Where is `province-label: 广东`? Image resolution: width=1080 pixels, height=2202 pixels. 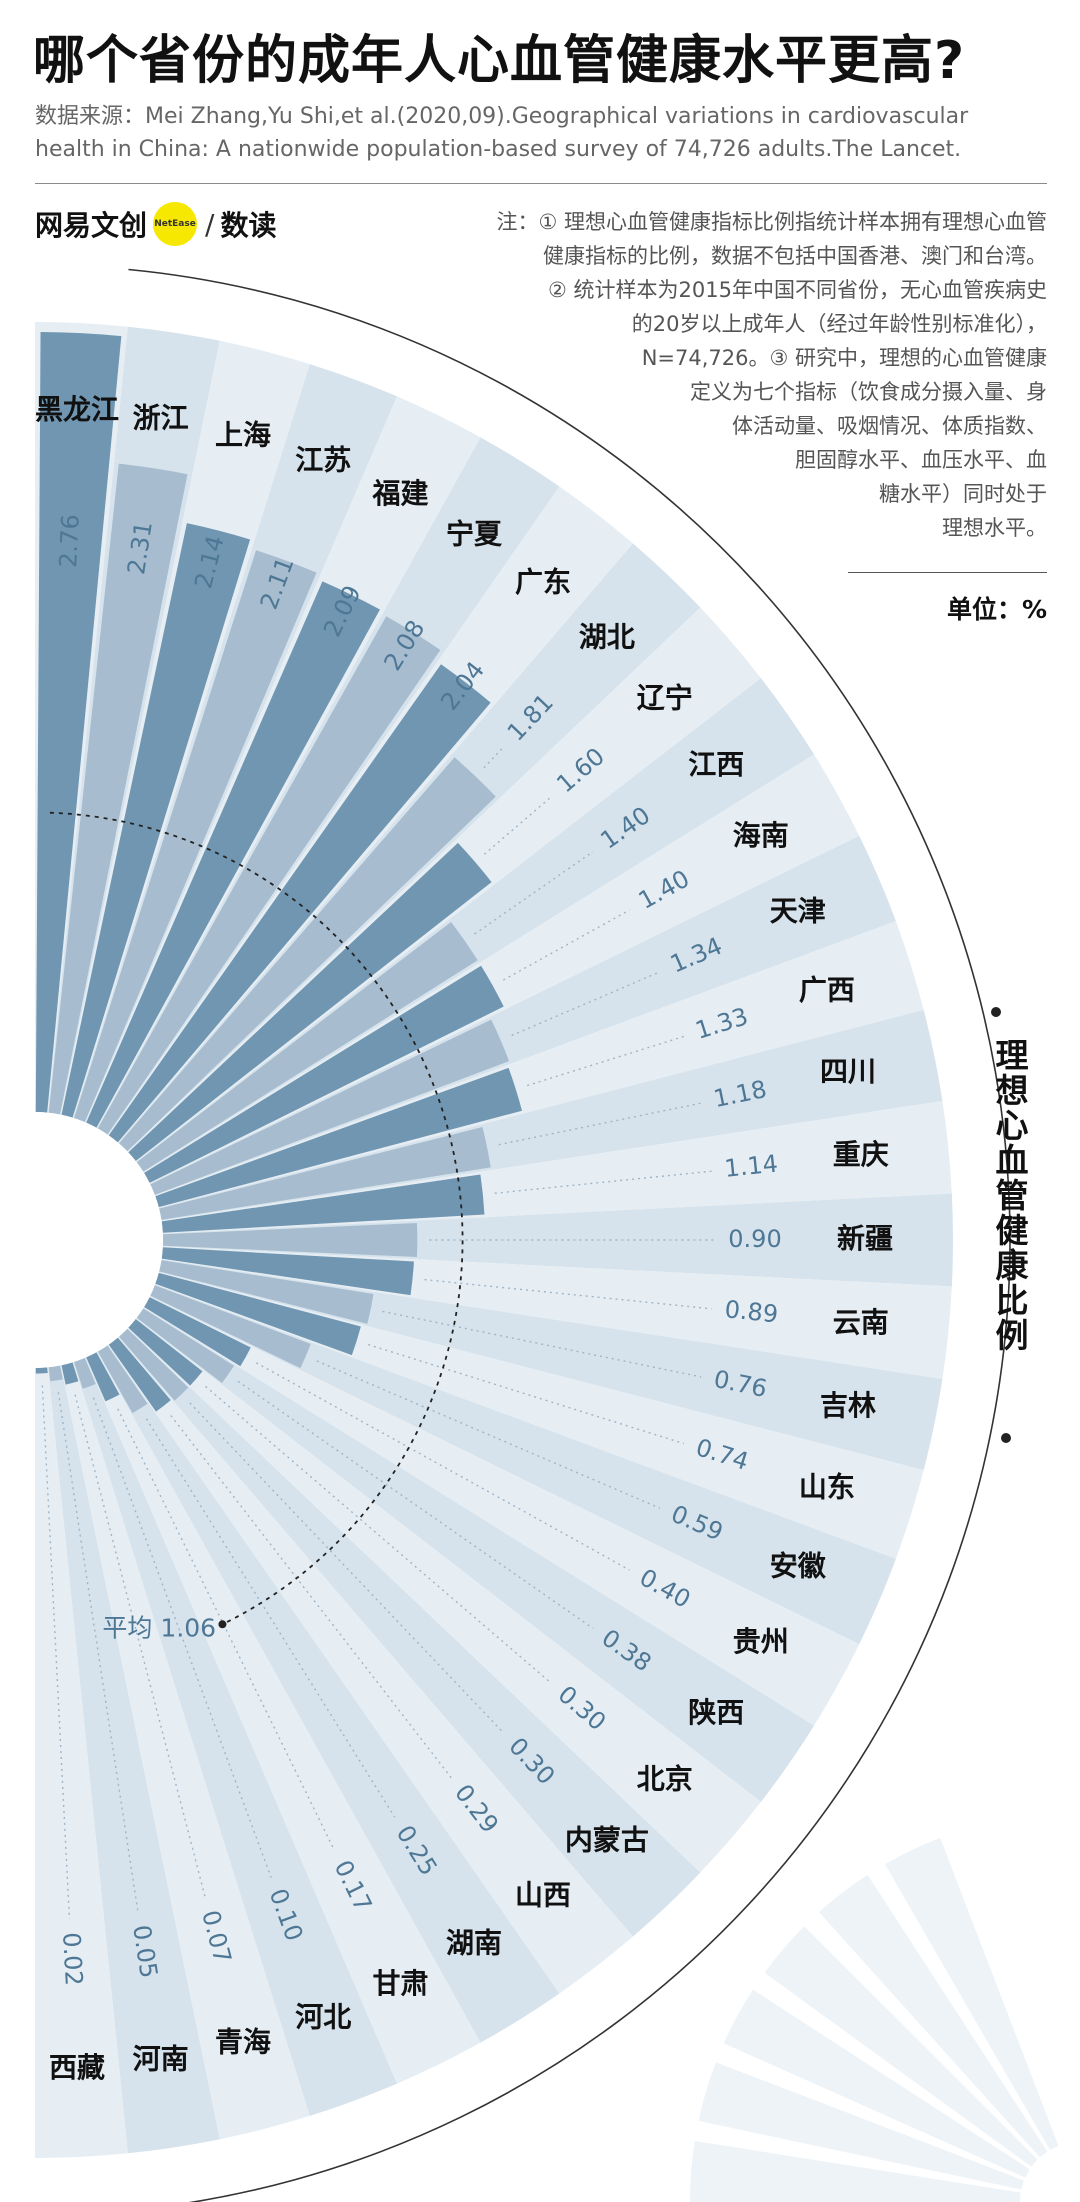
province-label: 广东 is located at coordinates (543, 582).